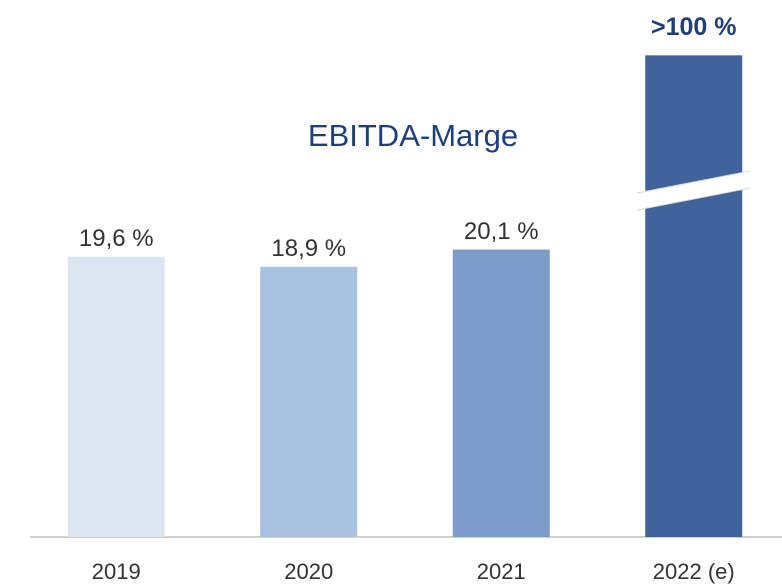  I want to click on value-label: 18,9 %, so click(308, 248).